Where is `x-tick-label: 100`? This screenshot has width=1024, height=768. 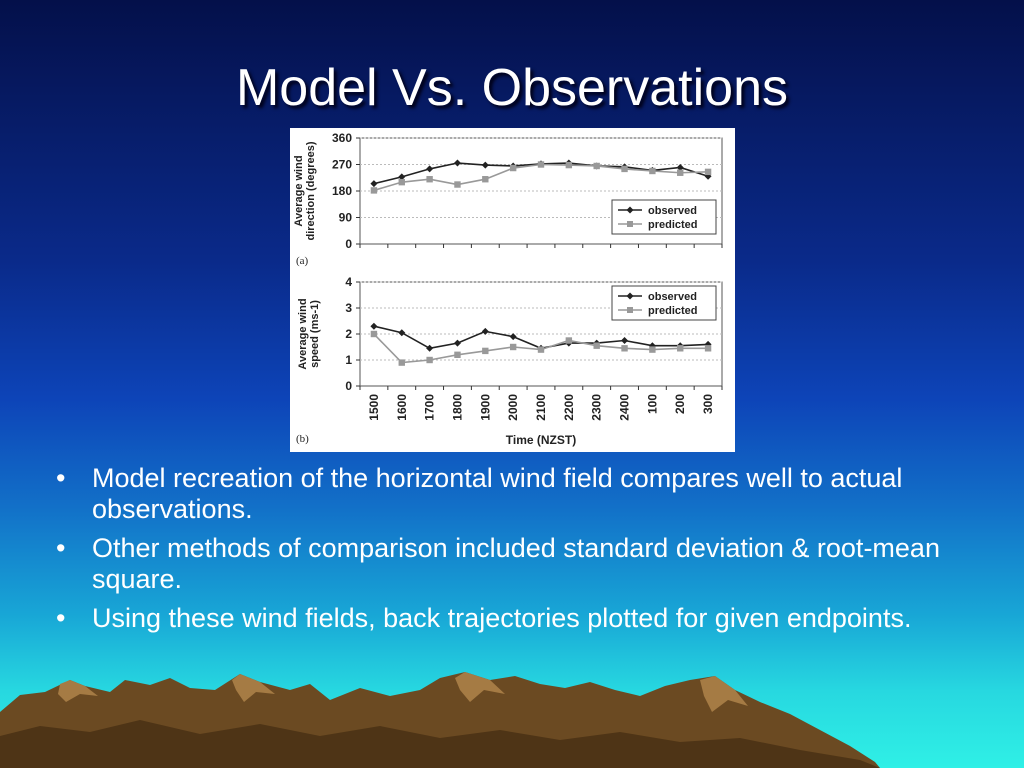
x-tick-label: 100 is located at coordinates (652, 404).